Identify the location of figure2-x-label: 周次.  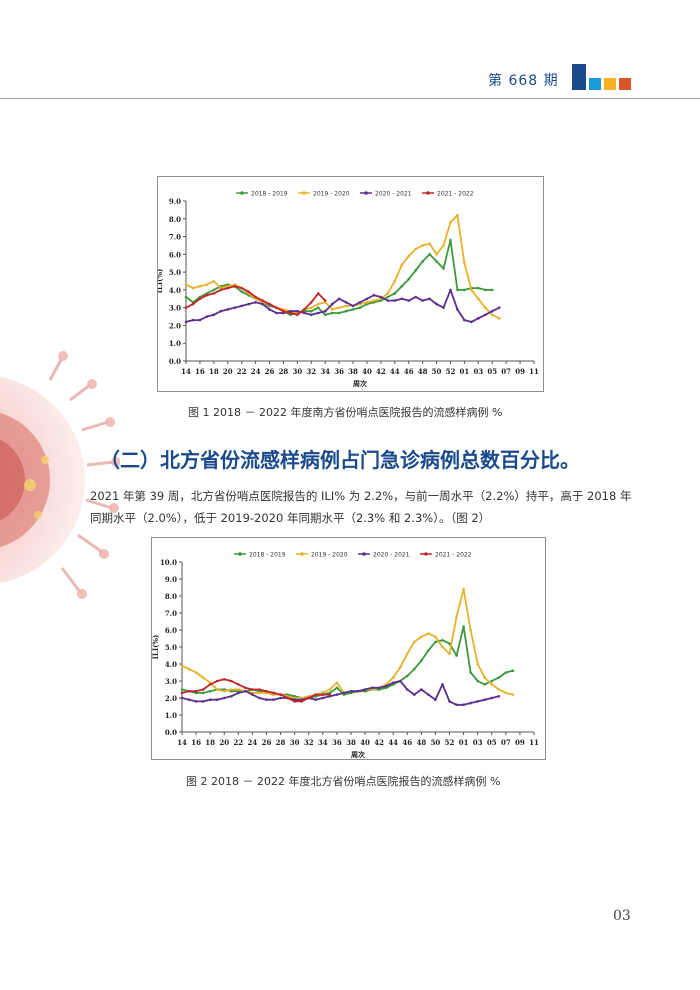
(358, 754).